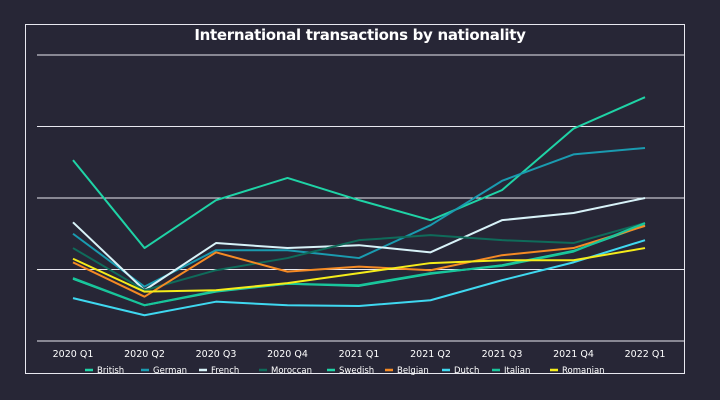 This screenshot has height=400, width=720. Describe the element at coordinates (216, 354) in the screenshot. I see `x-tick-label: 2020 Q3` at that location.